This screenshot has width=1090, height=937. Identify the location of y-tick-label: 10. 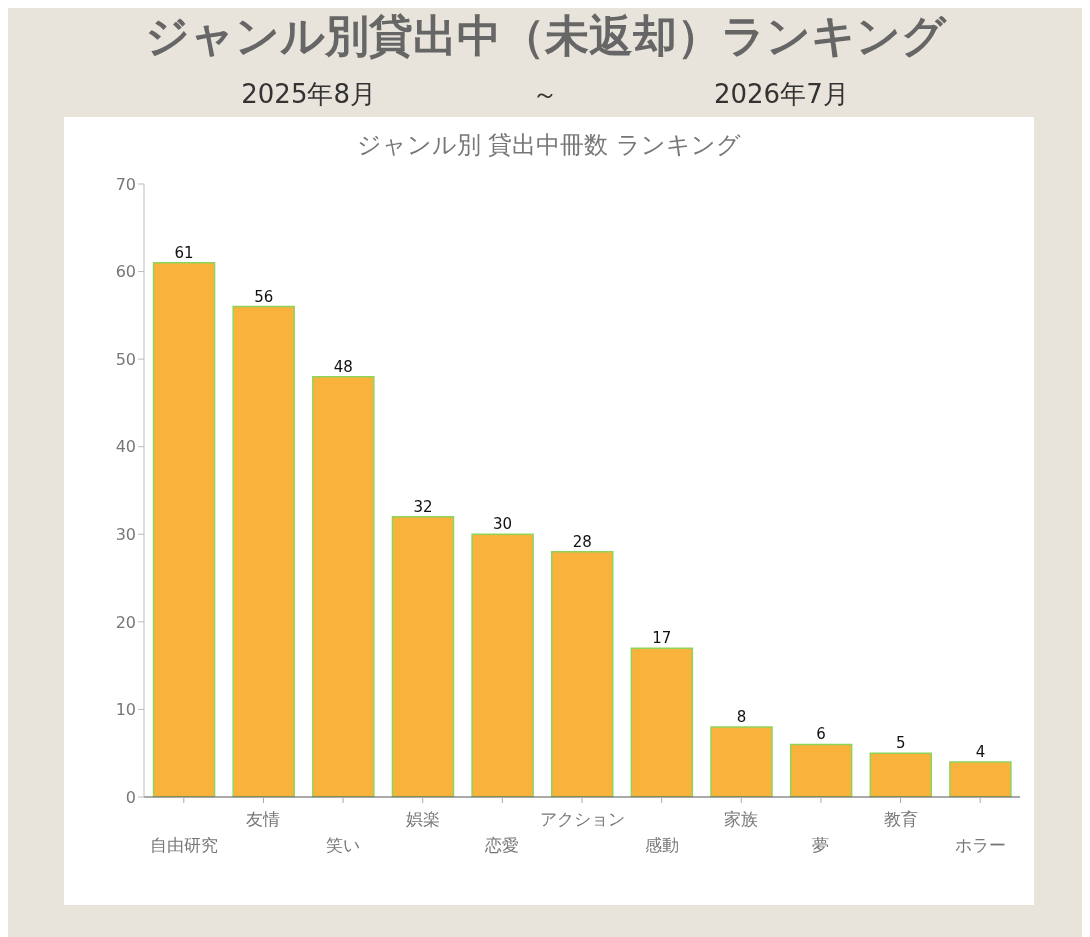
(125, 710).